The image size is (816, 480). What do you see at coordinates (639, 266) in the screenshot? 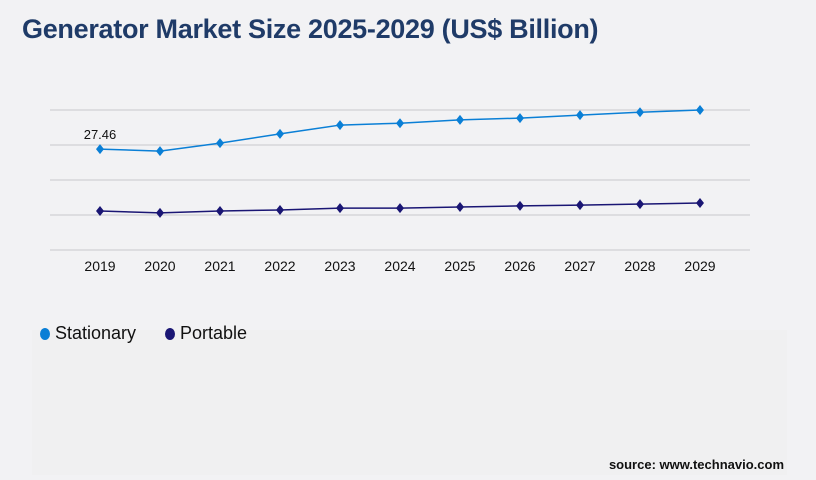
I see `x-tick-label: 2028` at bounding box center [639, 266].